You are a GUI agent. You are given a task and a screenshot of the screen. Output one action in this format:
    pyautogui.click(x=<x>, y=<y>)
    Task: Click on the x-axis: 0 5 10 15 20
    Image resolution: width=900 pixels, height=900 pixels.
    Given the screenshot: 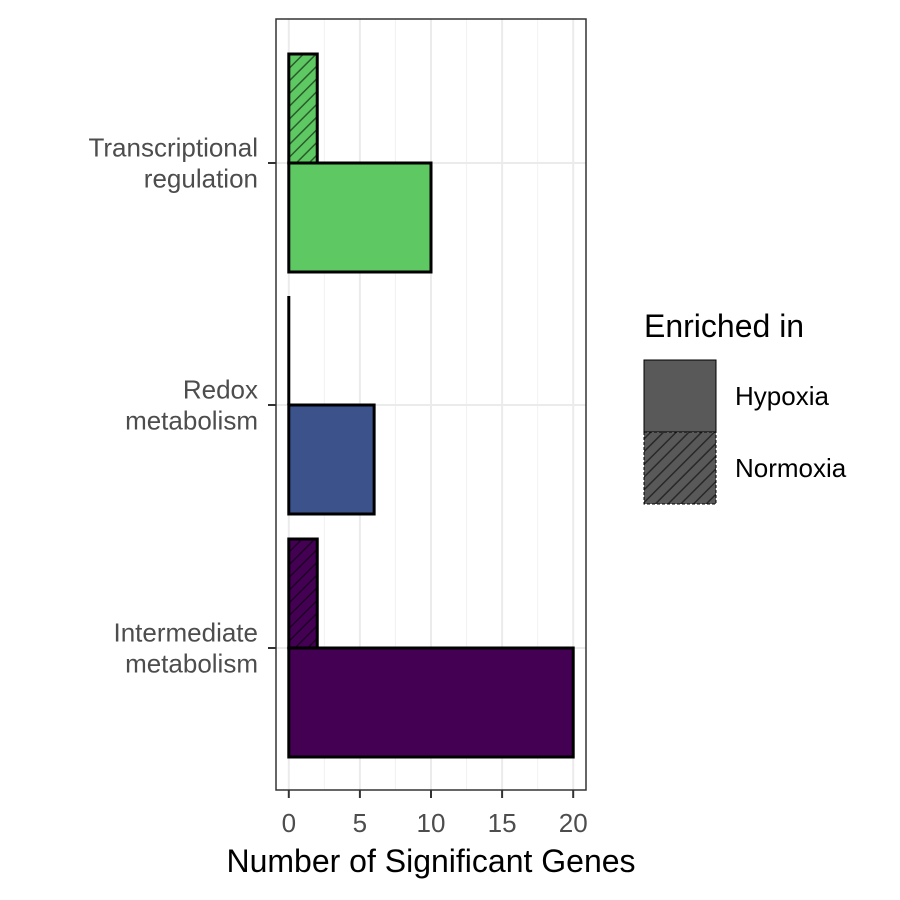 What is the action you would take?
    pyautogui.click(x=435, y=814)
    